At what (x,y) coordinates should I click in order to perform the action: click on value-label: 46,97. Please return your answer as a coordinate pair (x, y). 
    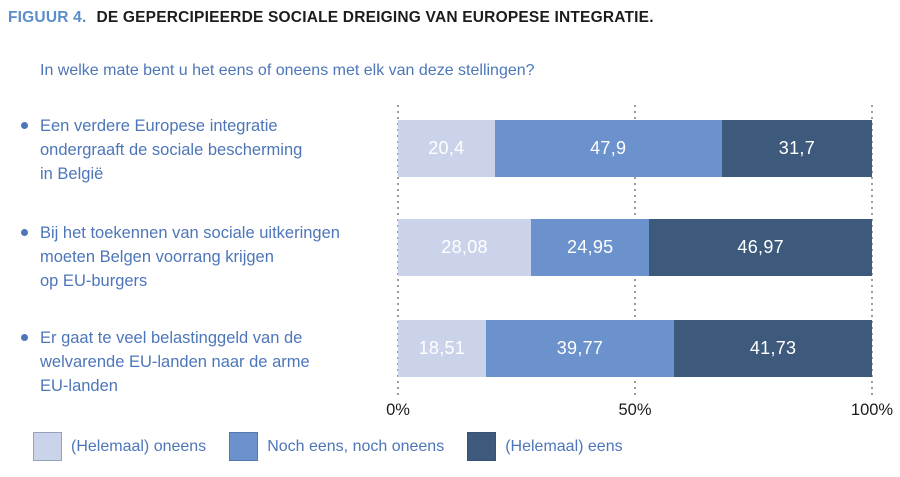
    Looking at the image, I should click on (760, 247).